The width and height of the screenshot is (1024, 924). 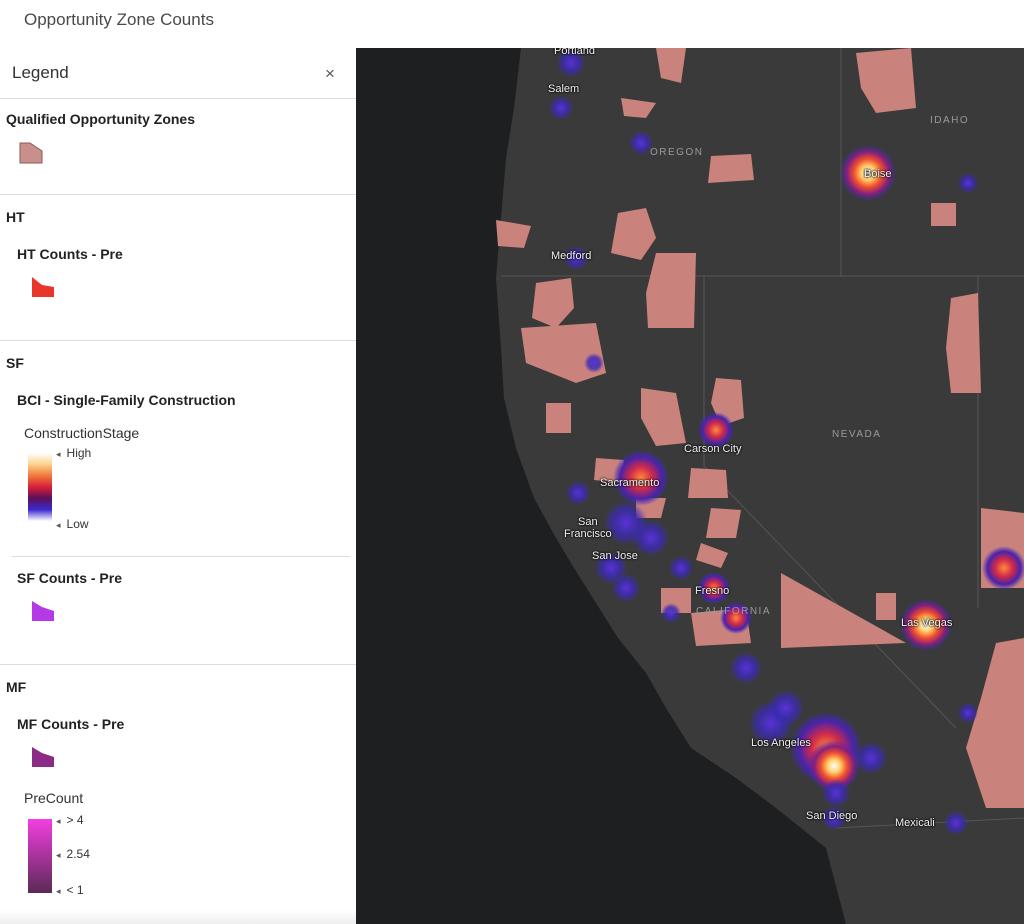 What do you see at coordinates (564, 89) in the screenshot?
I see `city-label-salem: Salem` at bounding box center [564, 89].